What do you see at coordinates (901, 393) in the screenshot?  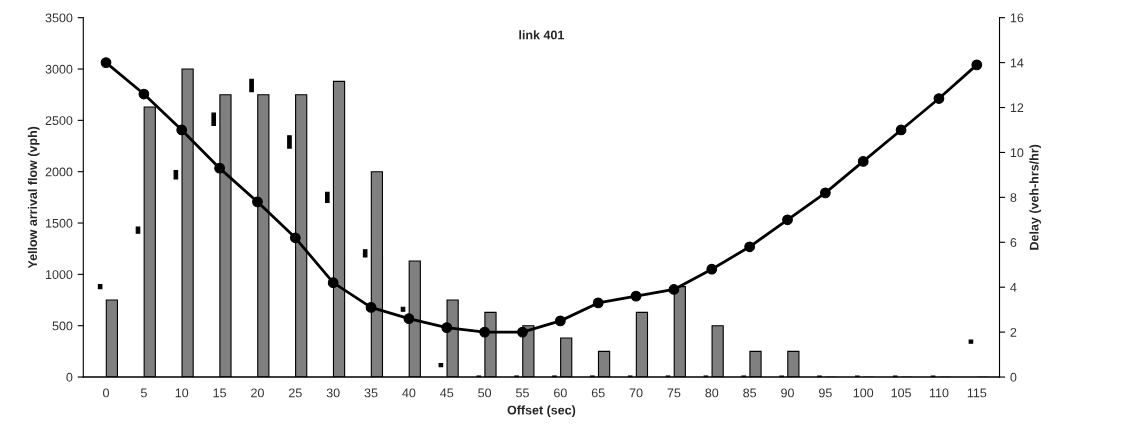 I see `x-tick-label: 105` at bounding box center [901, 393].